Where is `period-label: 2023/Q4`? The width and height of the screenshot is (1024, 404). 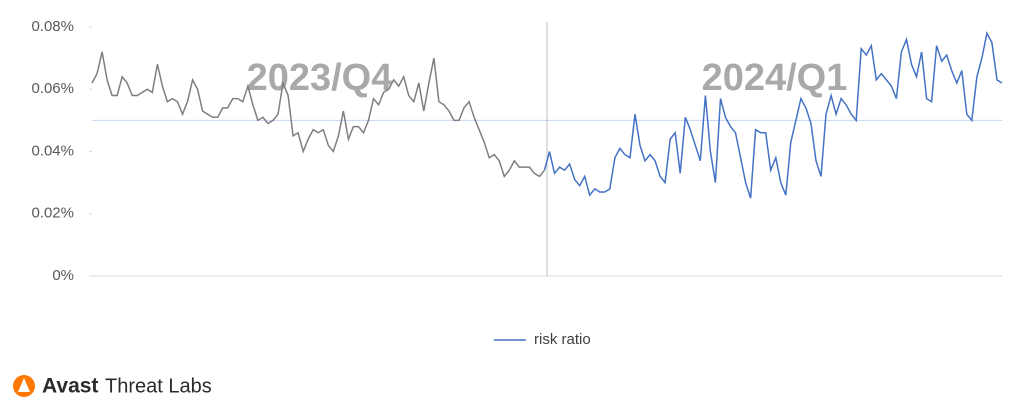
period-label: 2023/Q4 is located at coordinates (320, 78).